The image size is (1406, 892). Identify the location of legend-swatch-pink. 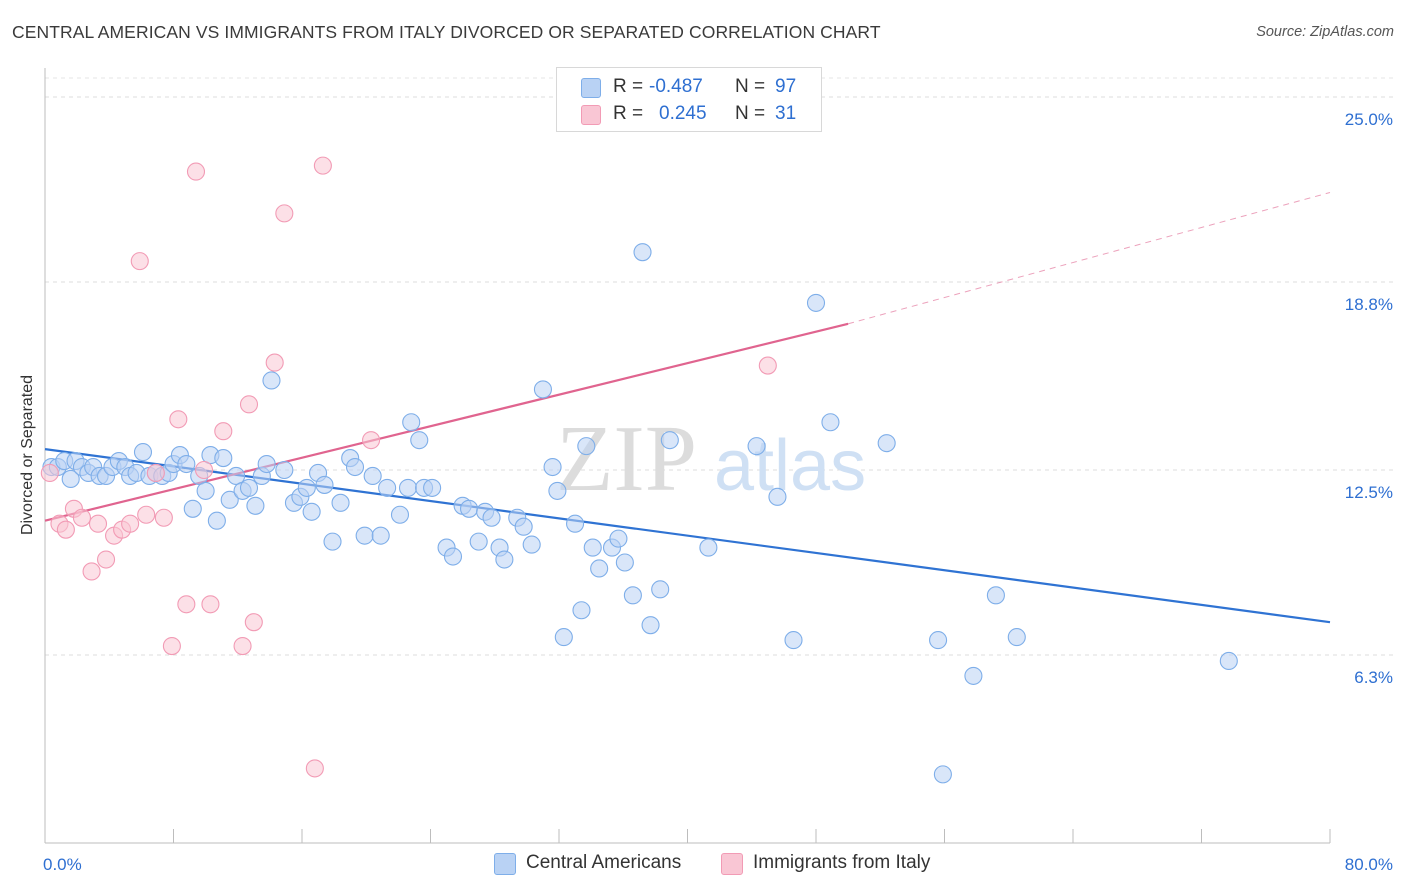
(732, 864).